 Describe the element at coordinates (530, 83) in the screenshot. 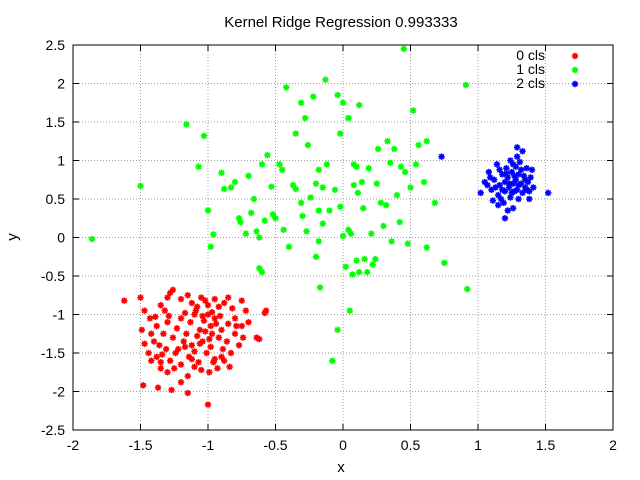

I see `legend-label: 2 cls` at that location.